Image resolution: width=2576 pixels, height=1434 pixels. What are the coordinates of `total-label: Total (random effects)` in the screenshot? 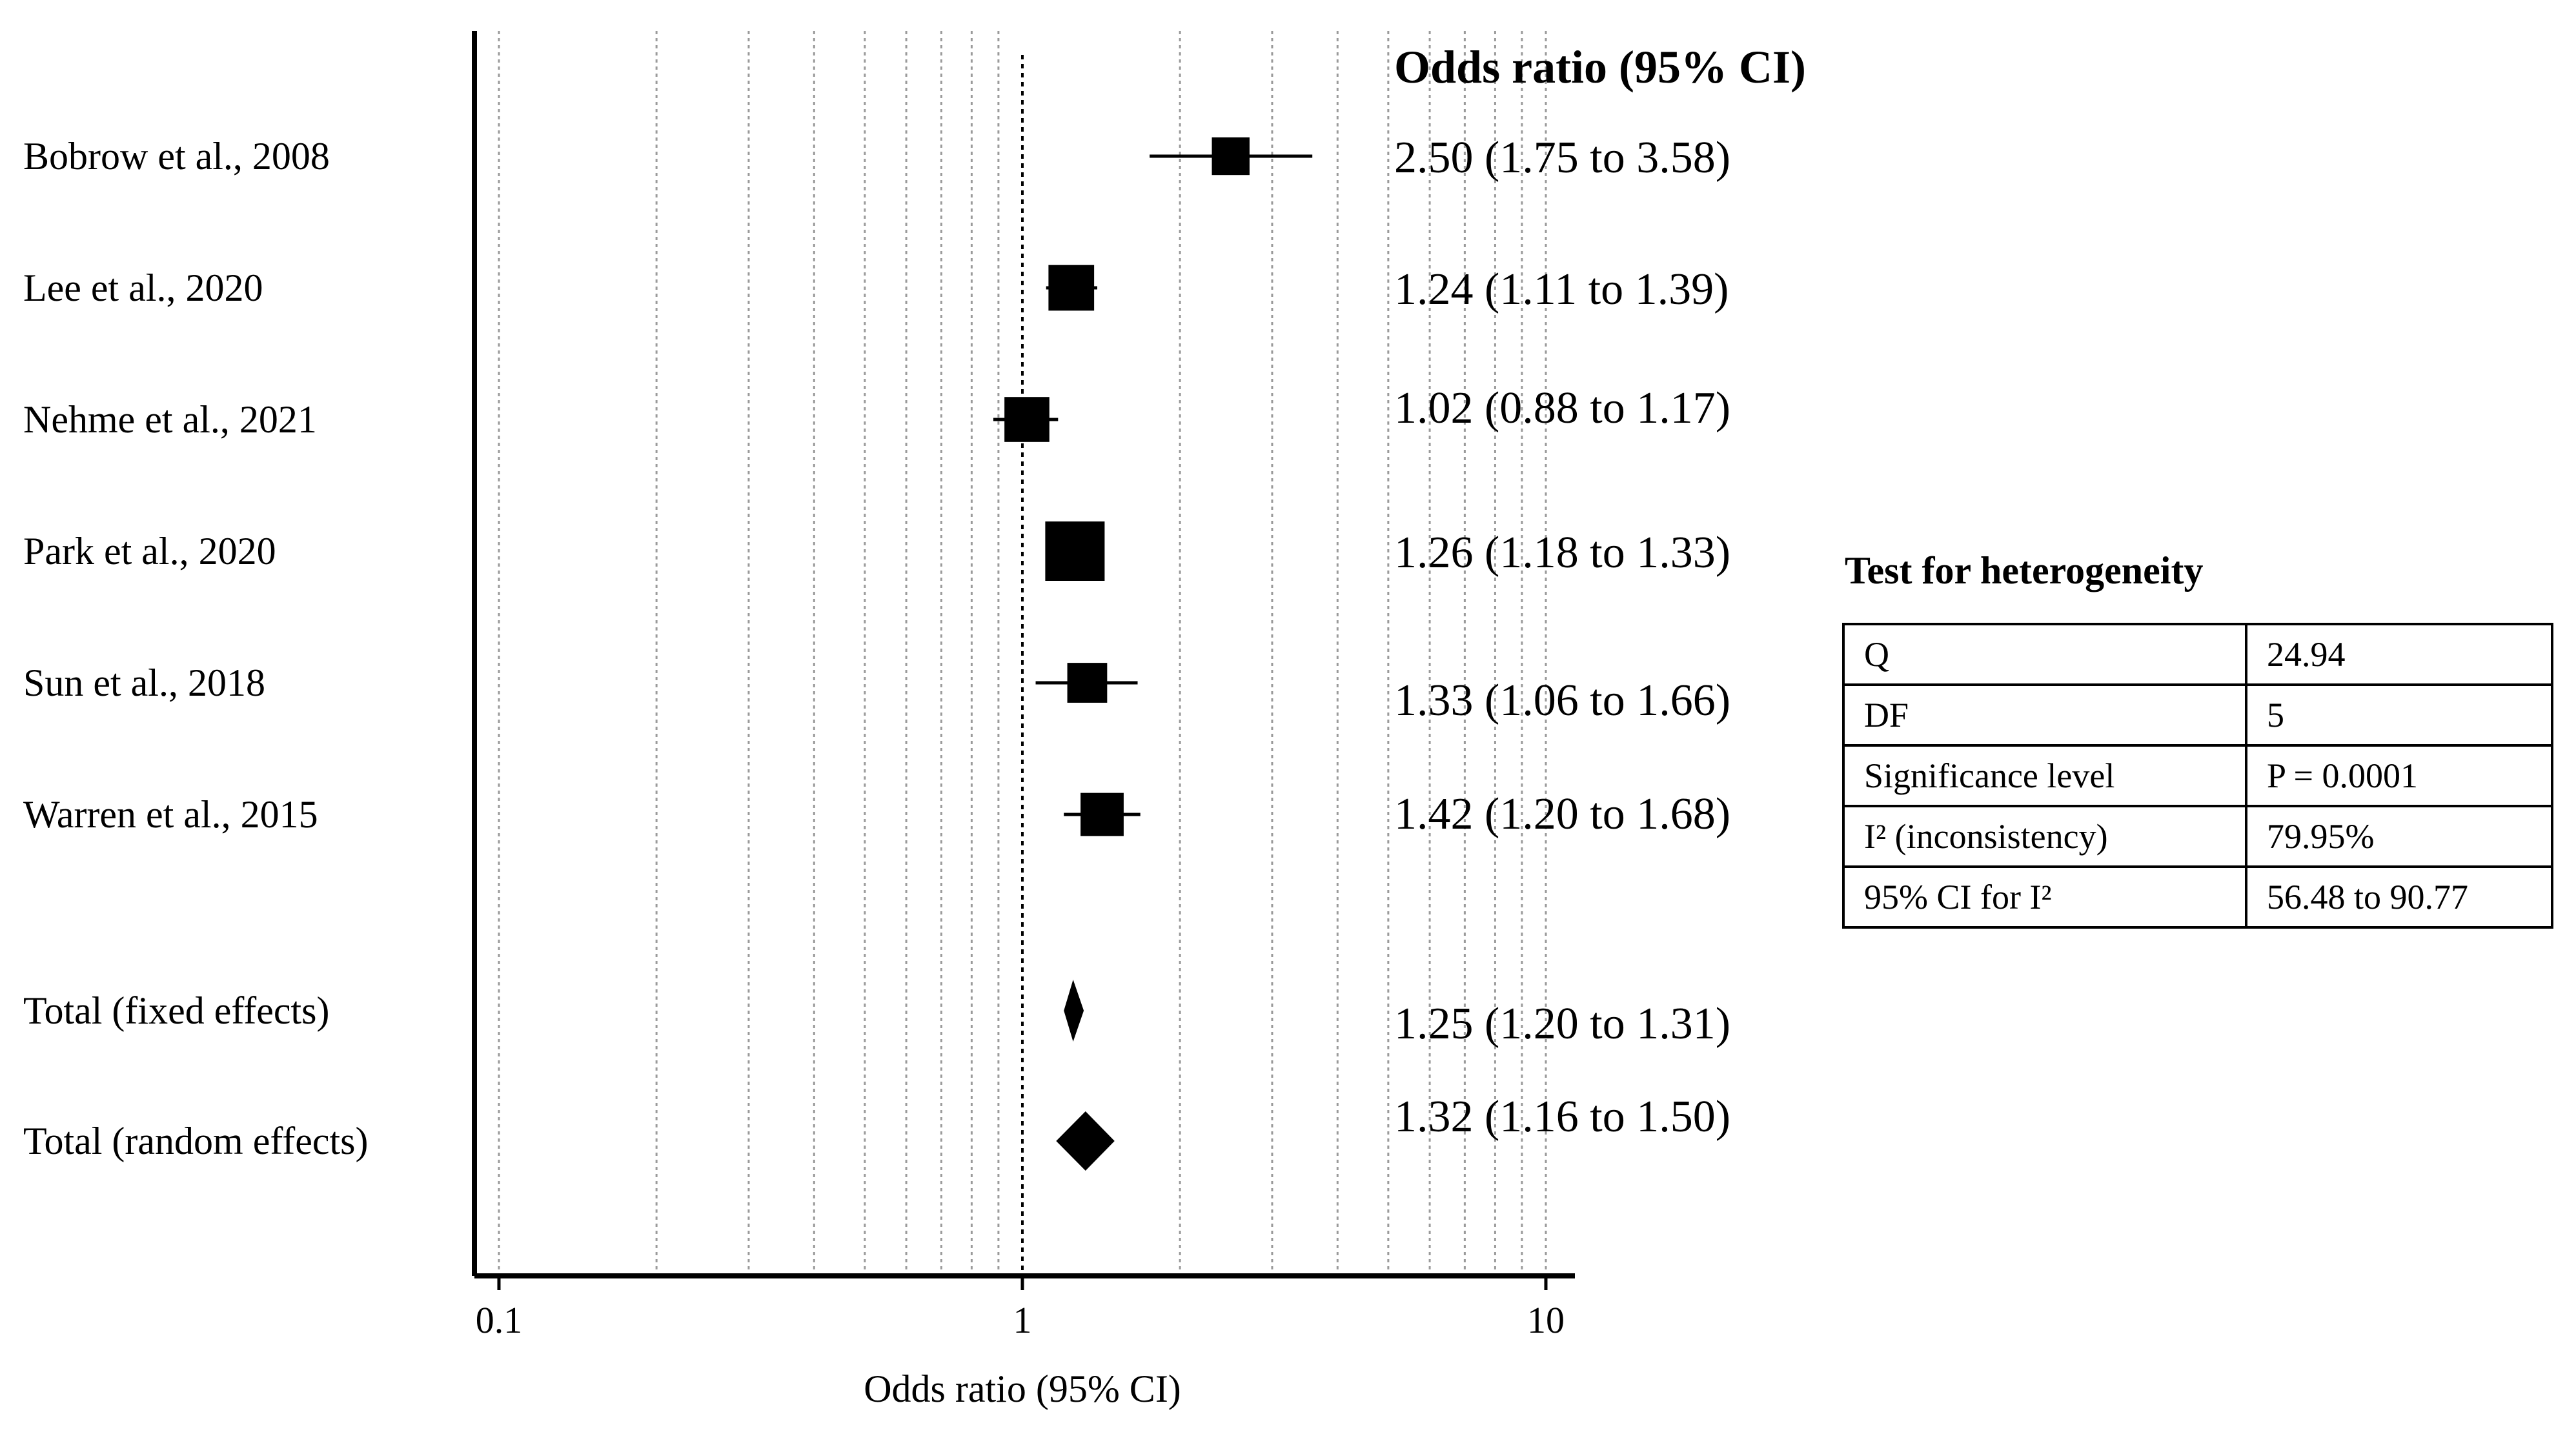 It's located at (195, 1141).